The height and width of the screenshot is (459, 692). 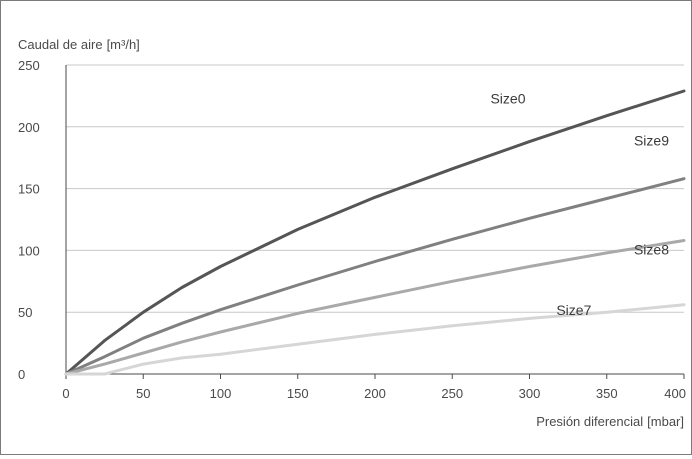 I want to click on y-axis-unit: [m³/h], so click(x=123, y=44).